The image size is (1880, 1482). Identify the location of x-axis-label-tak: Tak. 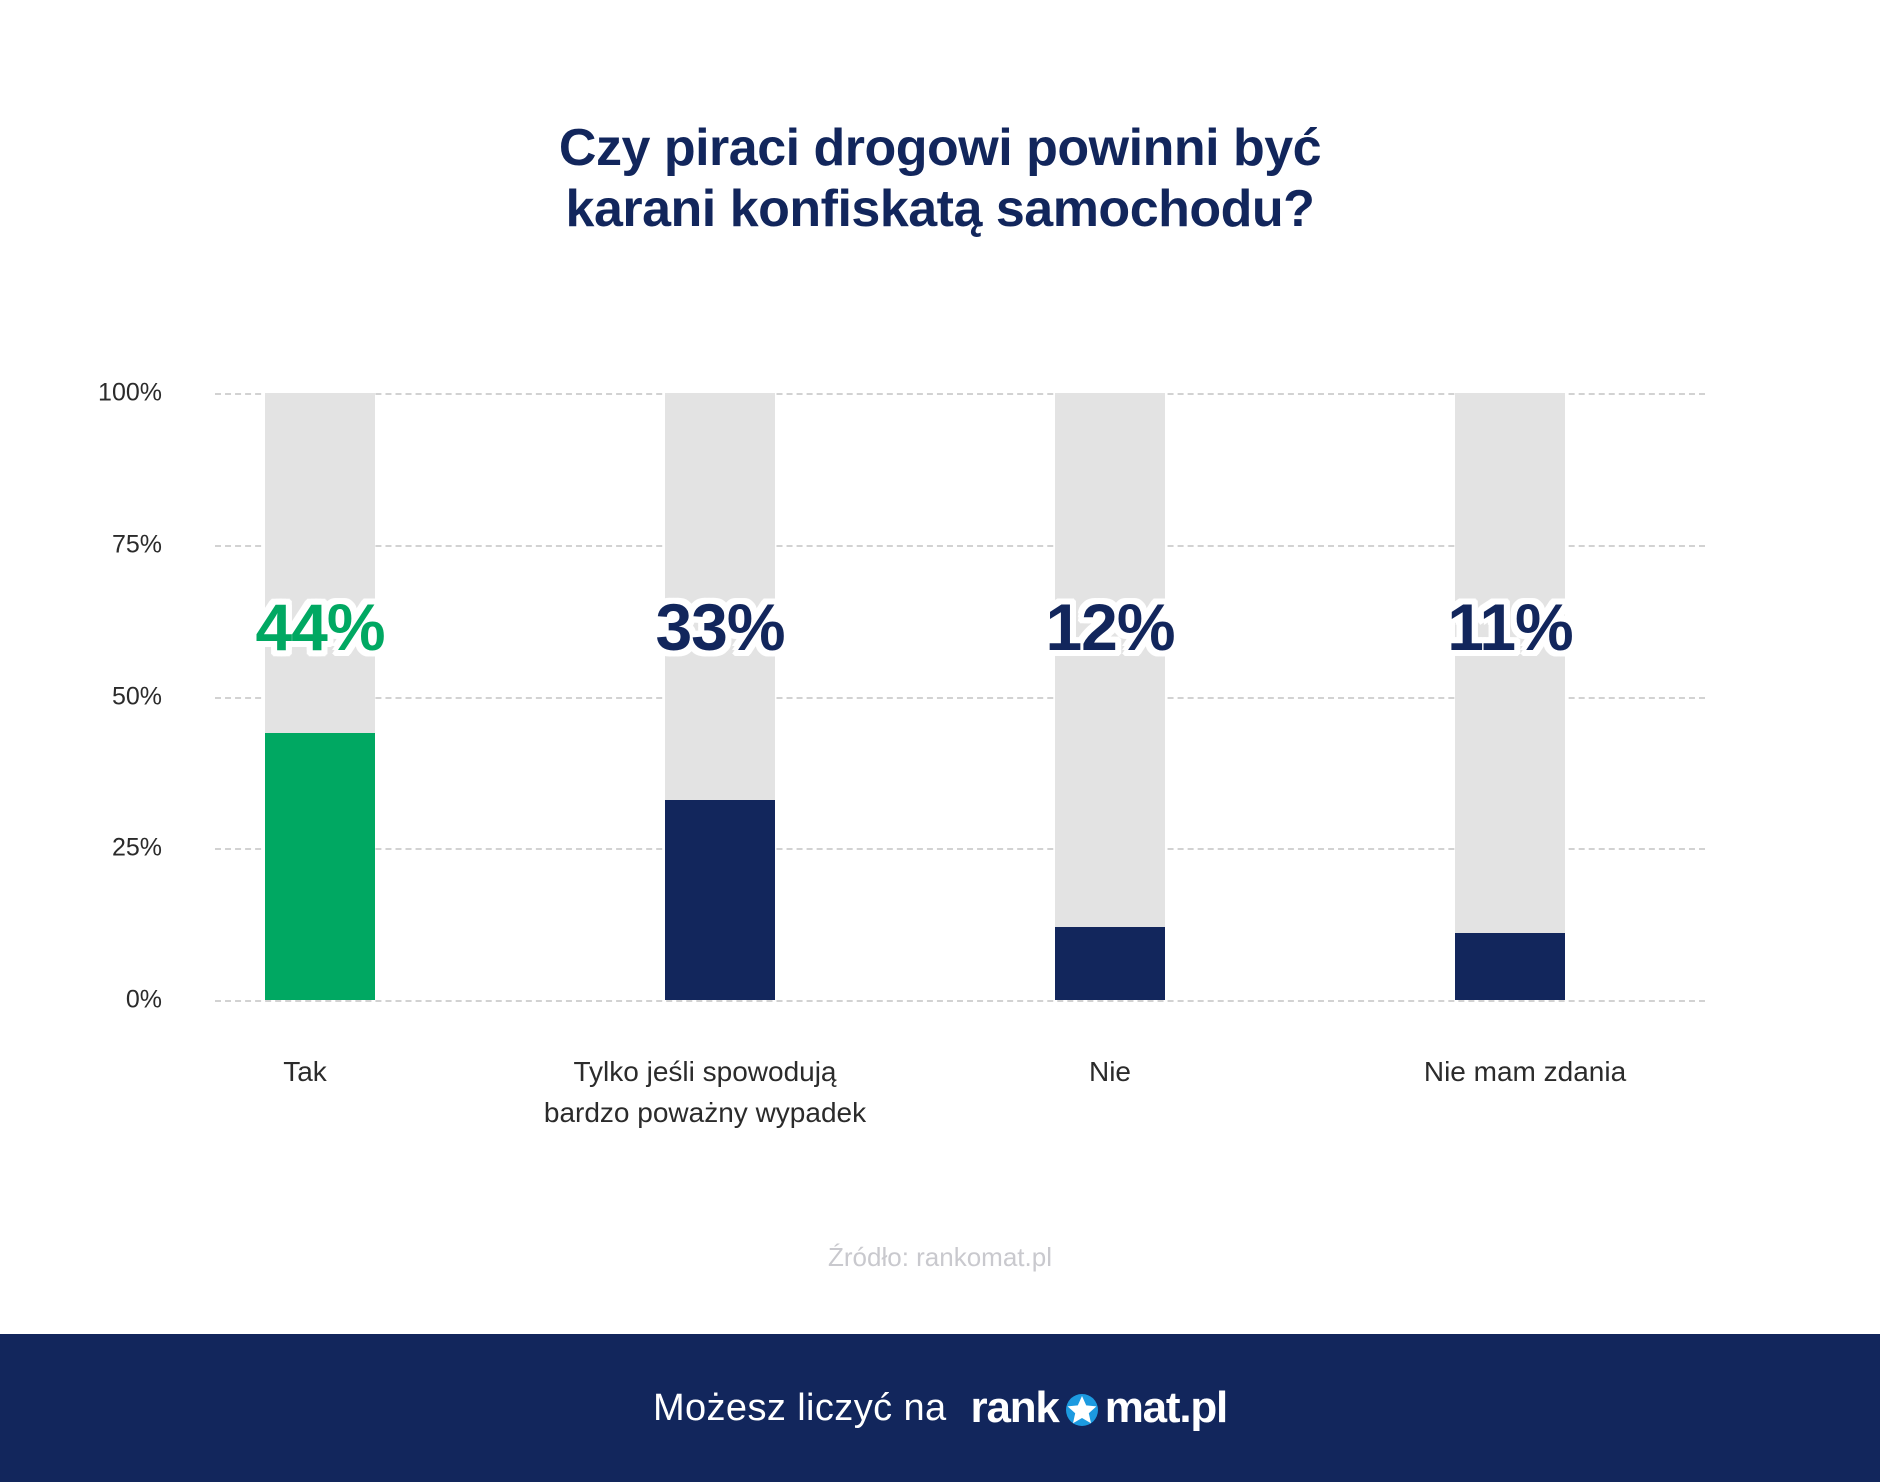
(305, 1072).